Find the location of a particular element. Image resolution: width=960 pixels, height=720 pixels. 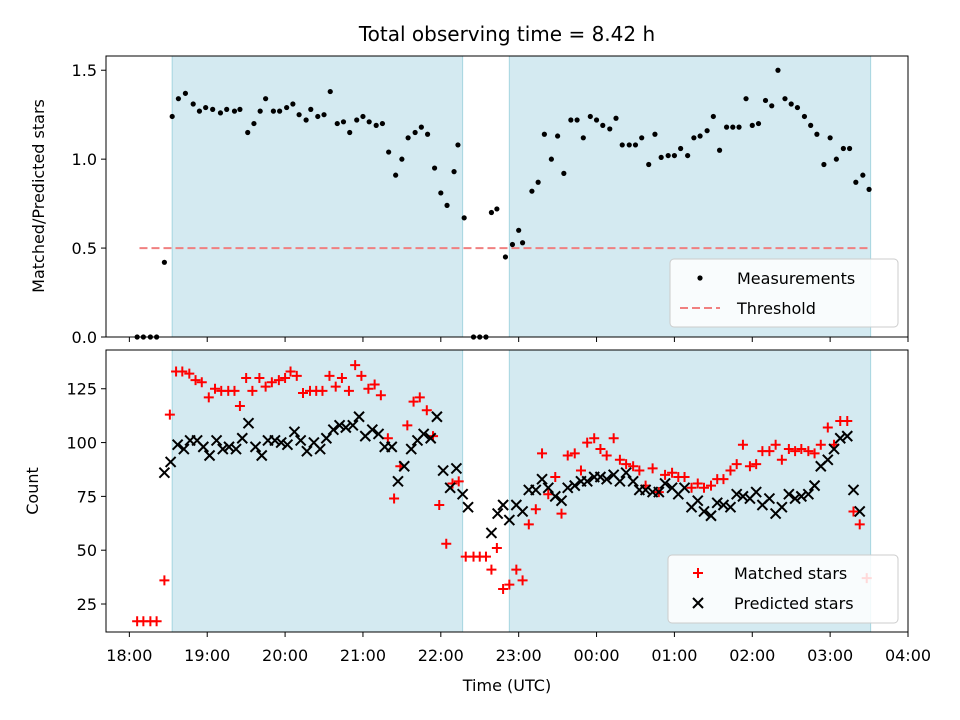

x-tick-label: 21:00 is located at coordinates (363, 655).